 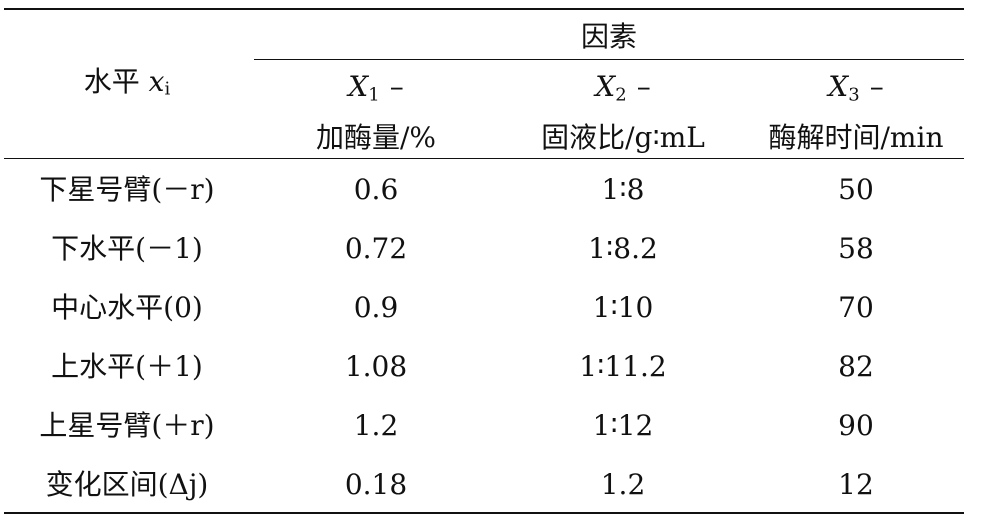 I want to click on row-4-level: 上水平(＋1), so click(x=127, y=366).